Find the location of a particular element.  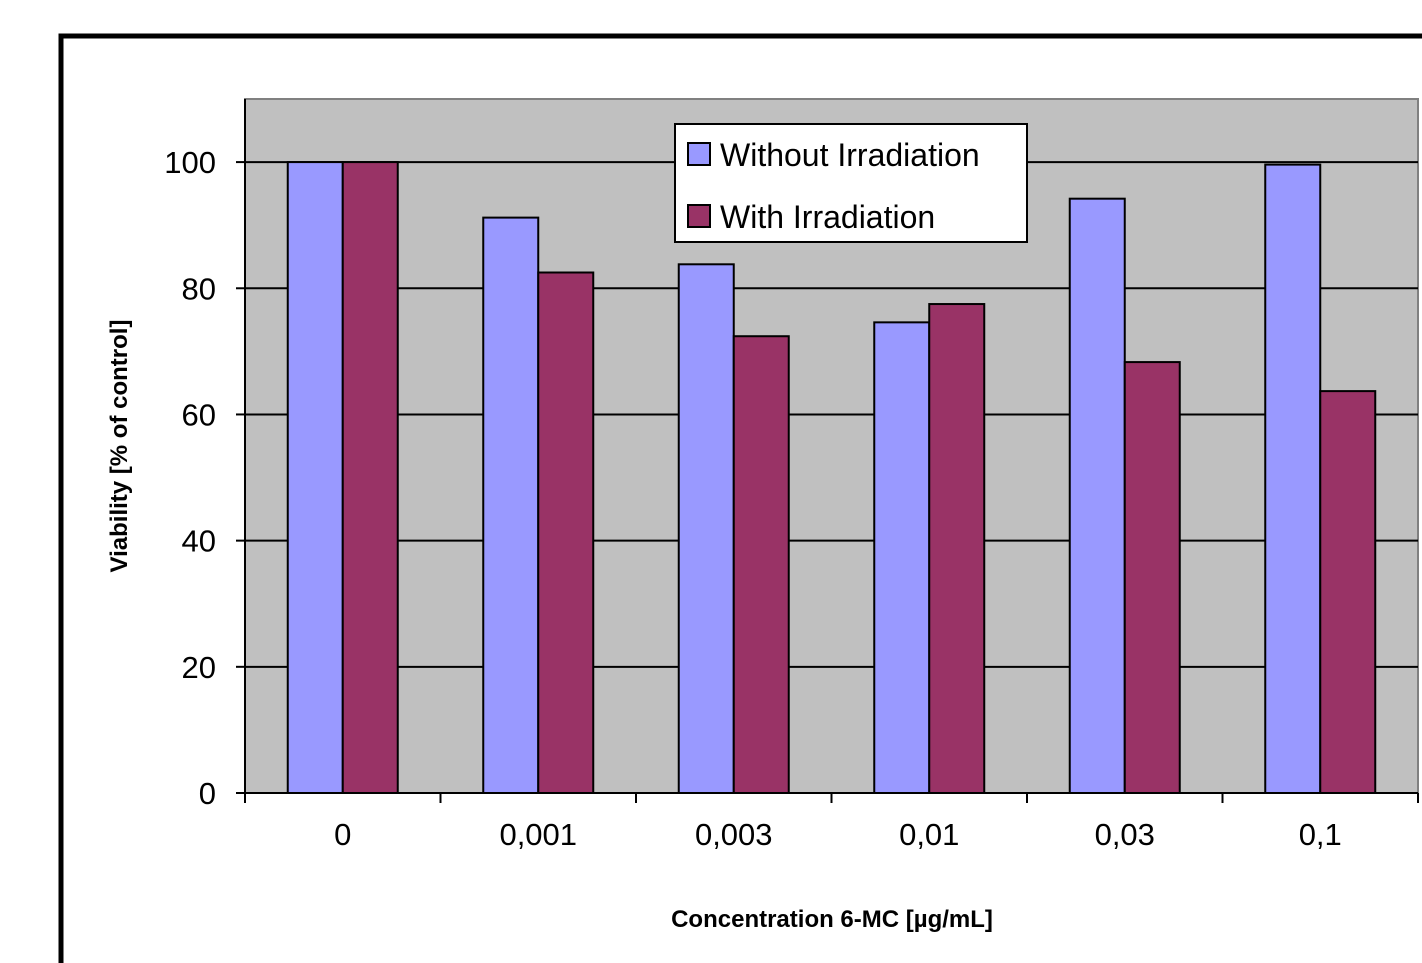

x-tick-label-3: 0,01 is located at coordinates (929, 834).